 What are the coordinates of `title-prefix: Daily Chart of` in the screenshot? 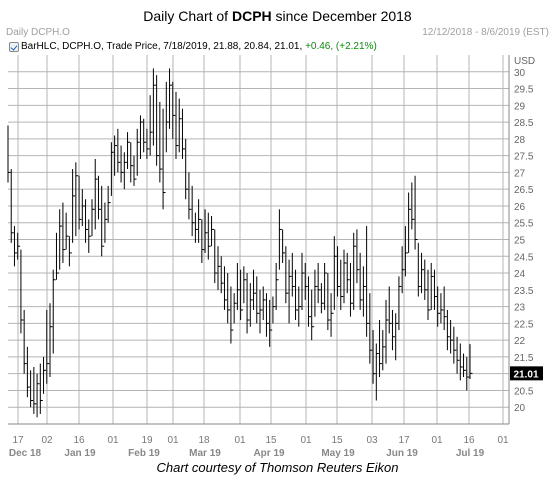 It's located at (187, 16).